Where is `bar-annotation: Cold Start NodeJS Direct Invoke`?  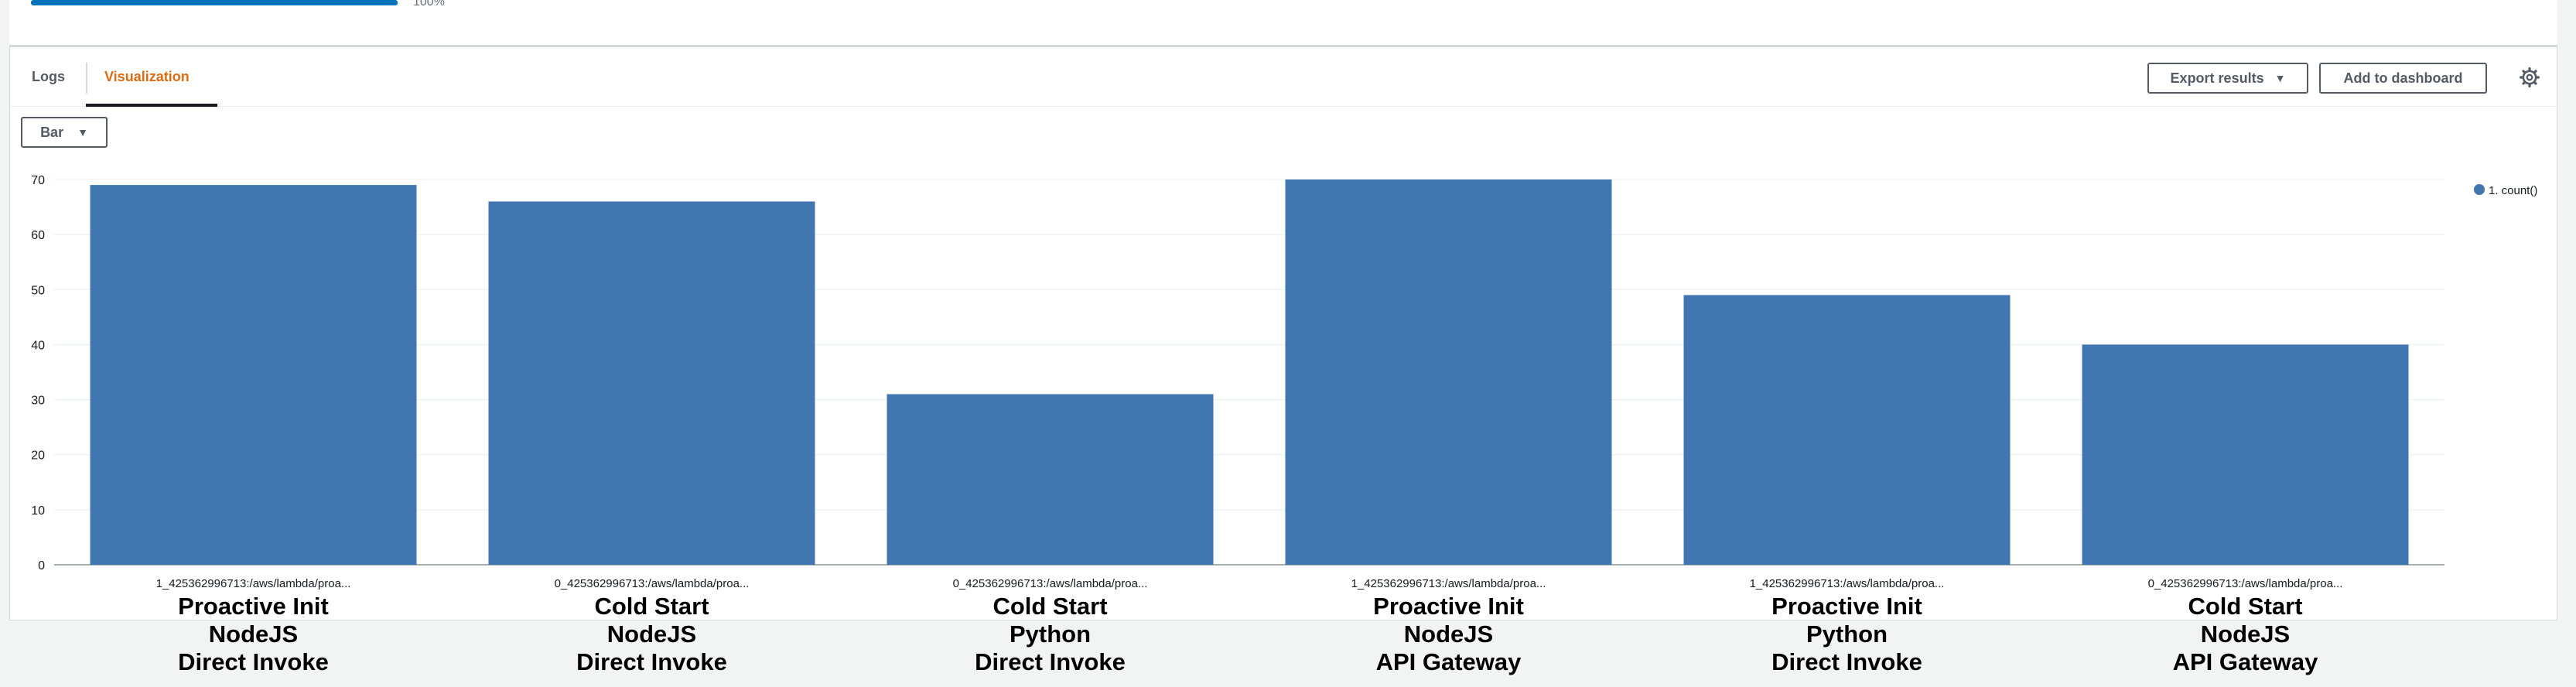
bar-annotation: Cold Start NodeJS Direct Invoke is located at coordinates (652, 634).